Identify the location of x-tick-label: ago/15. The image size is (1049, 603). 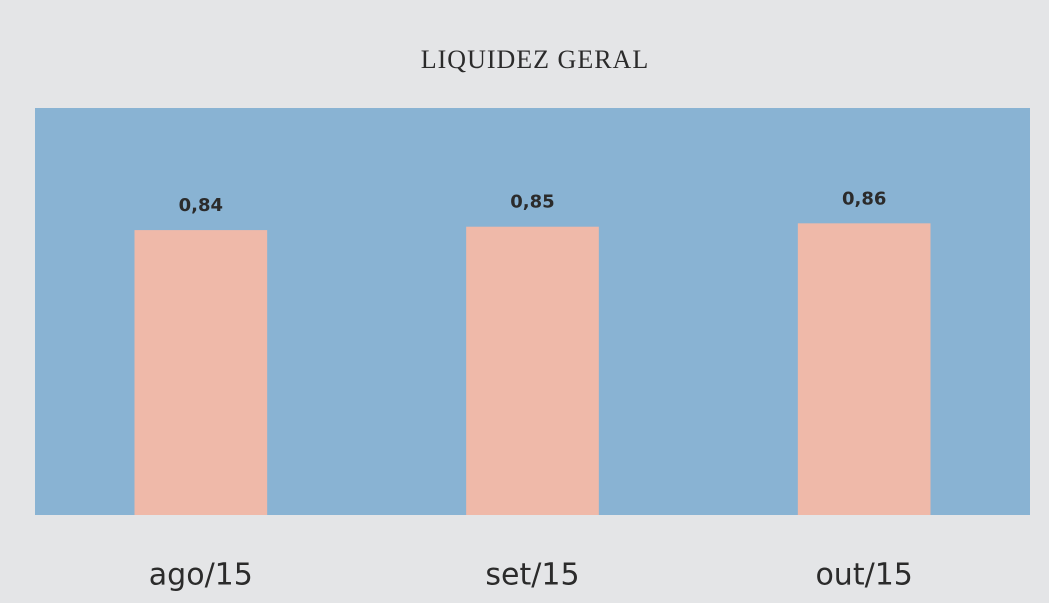
(201, 575).